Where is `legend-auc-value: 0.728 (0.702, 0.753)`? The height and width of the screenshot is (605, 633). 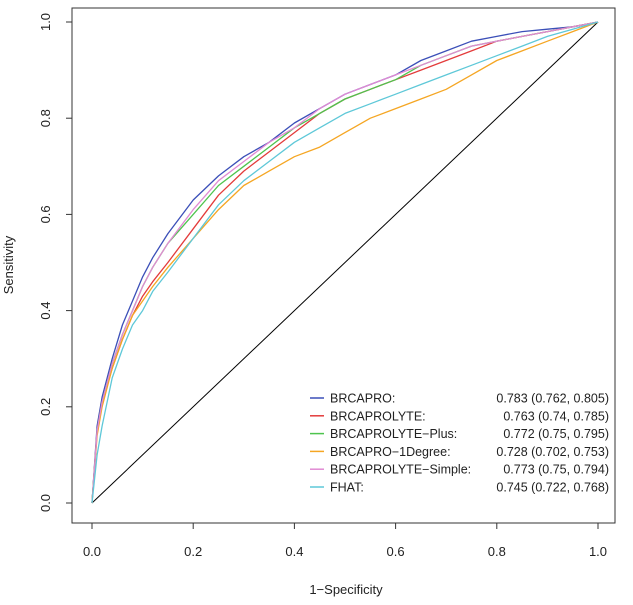
legend-auc-value: 0.728 (0.702, 0.753) is located at coordinates (552, 452).